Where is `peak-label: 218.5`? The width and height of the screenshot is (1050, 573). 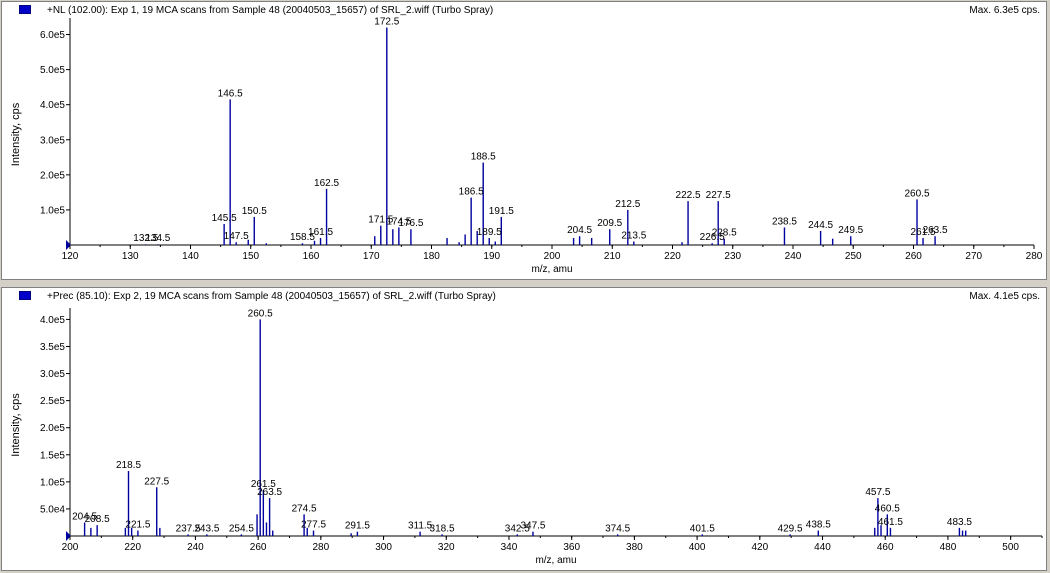 peak-label: 218.5 is located at coordinates (128, 465).